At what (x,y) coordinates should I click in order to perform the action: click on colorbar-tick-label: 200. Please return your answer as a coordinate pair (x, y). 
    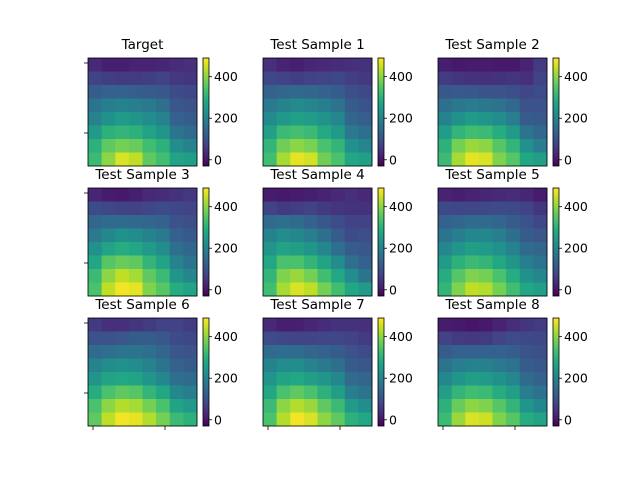
    Looking at the image, I should click on (576, 248).